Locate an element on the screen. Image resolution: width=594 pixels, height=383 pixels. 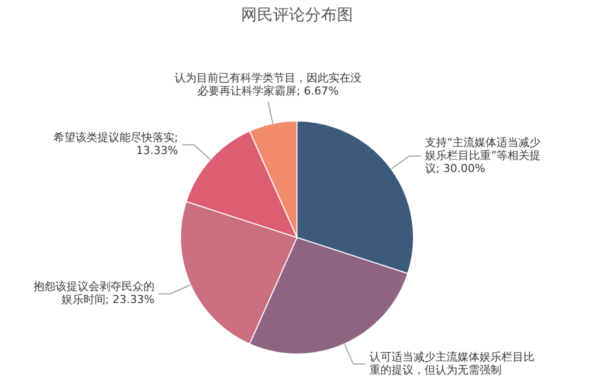
chart-title: 网民评论分布图 is located at coordinates (297, 14).